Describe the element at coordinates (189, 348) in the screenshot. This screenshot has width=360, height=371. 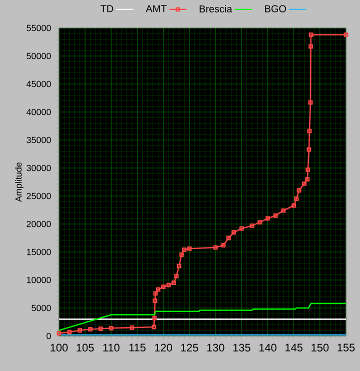
I see `x-tick-label: 125` at that location.